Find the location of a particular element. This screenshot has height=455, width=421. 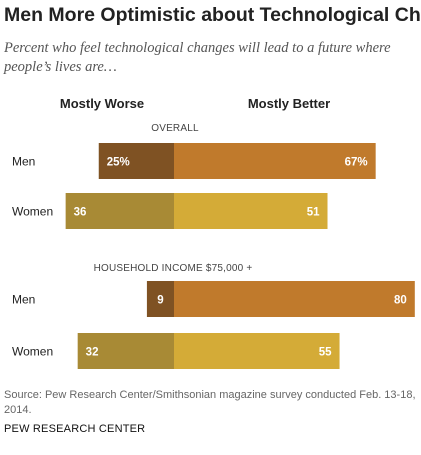

data-label-worse: 9 is located at coordinates (160, 301).